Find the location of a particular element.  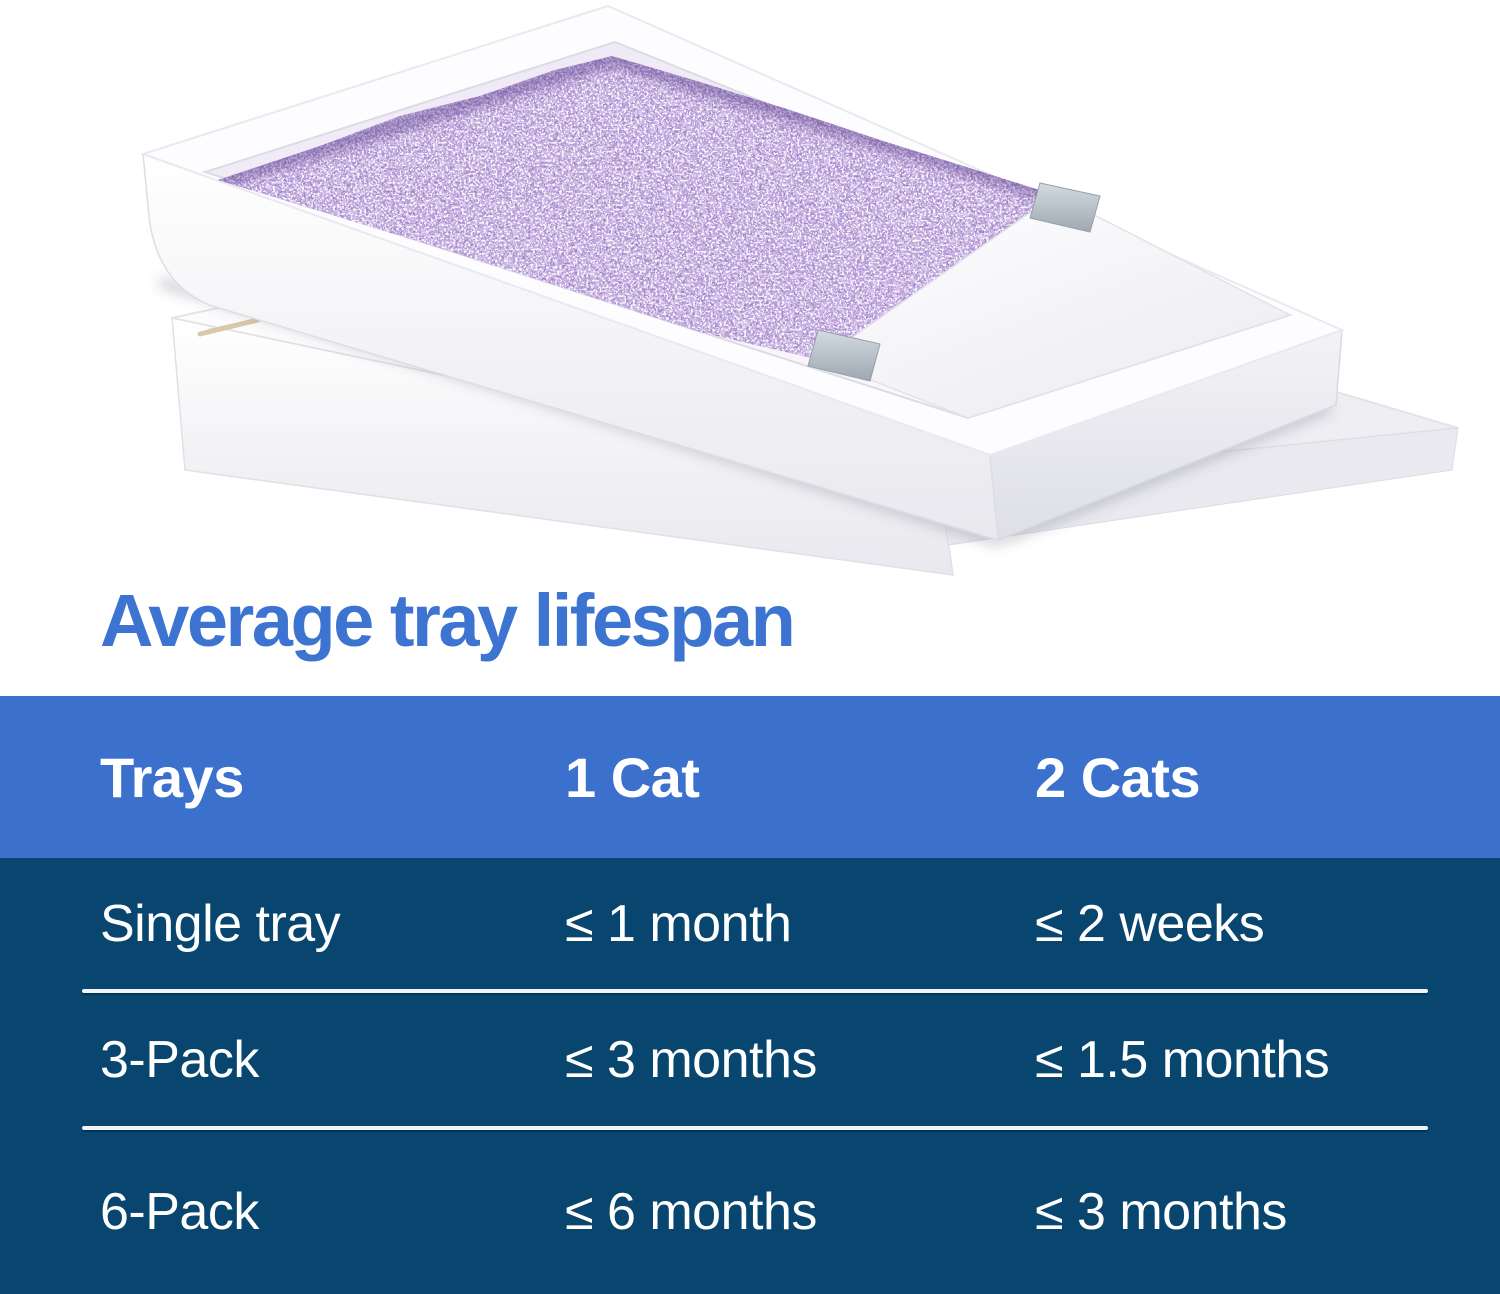

cell-one-cat: ≤ 6 months is located at coordinates (691, 1212).